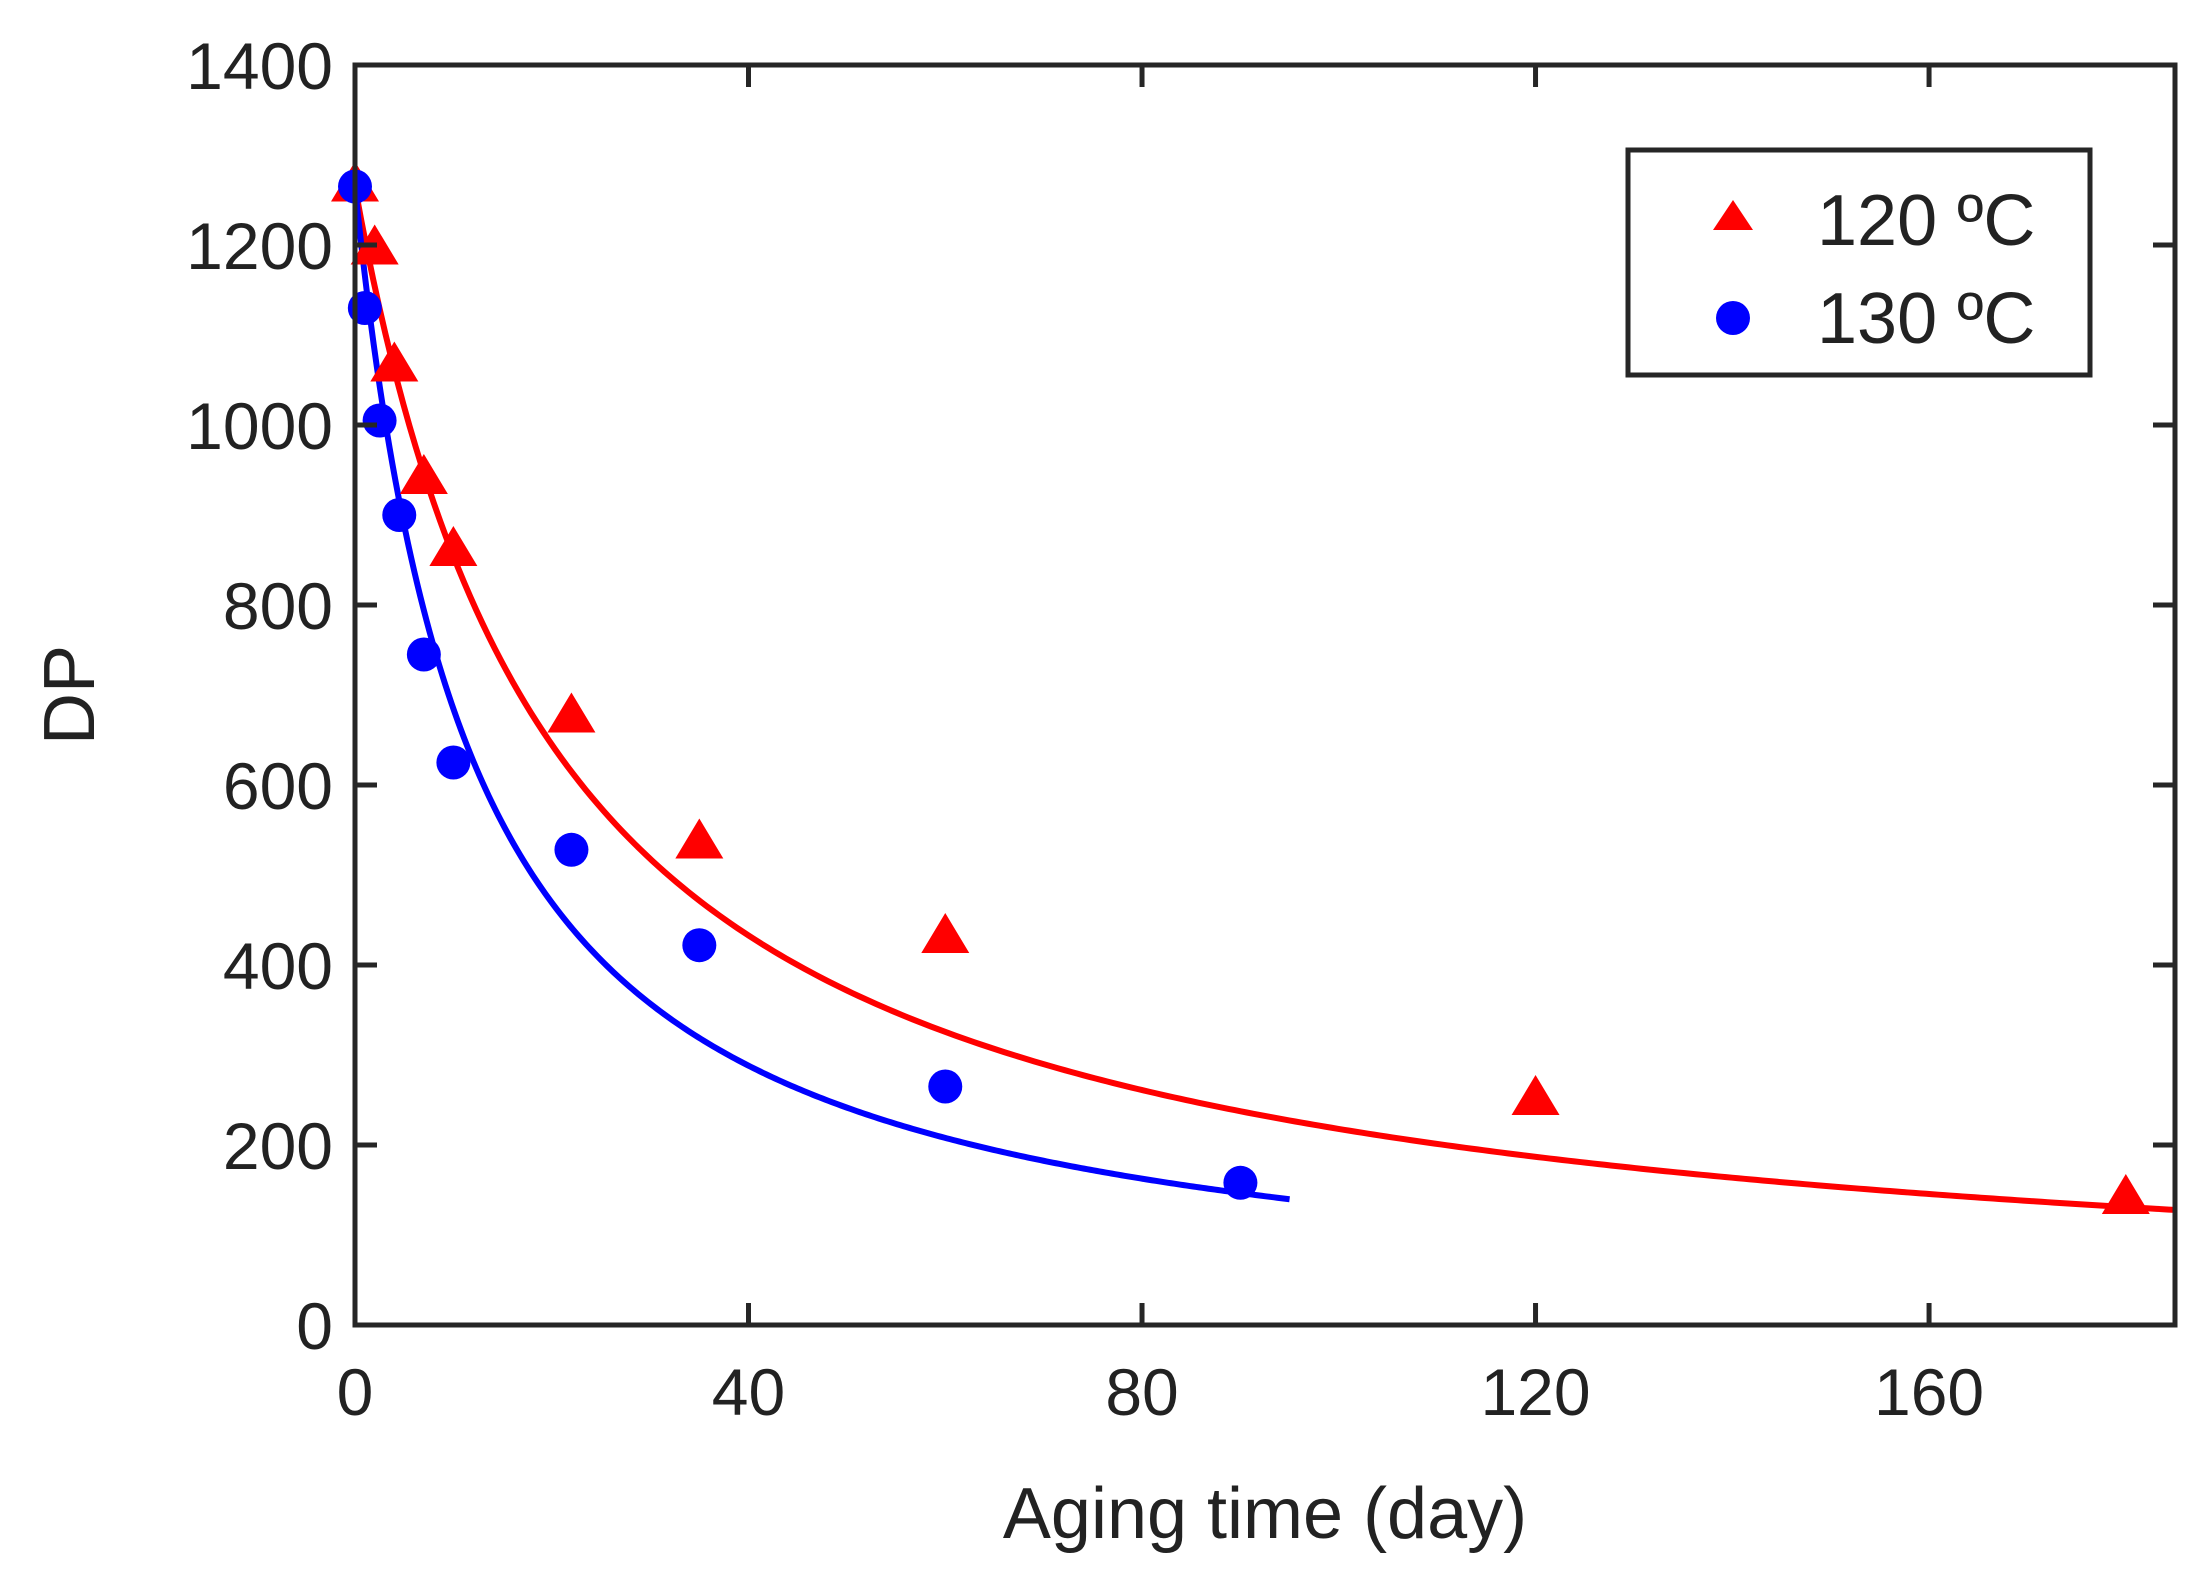 The height and width of the screenshot is (1577, 2204). Describe the element at coordinates (1733, 215) in the screenshot. I see `legend-triangle-icon` at that location.